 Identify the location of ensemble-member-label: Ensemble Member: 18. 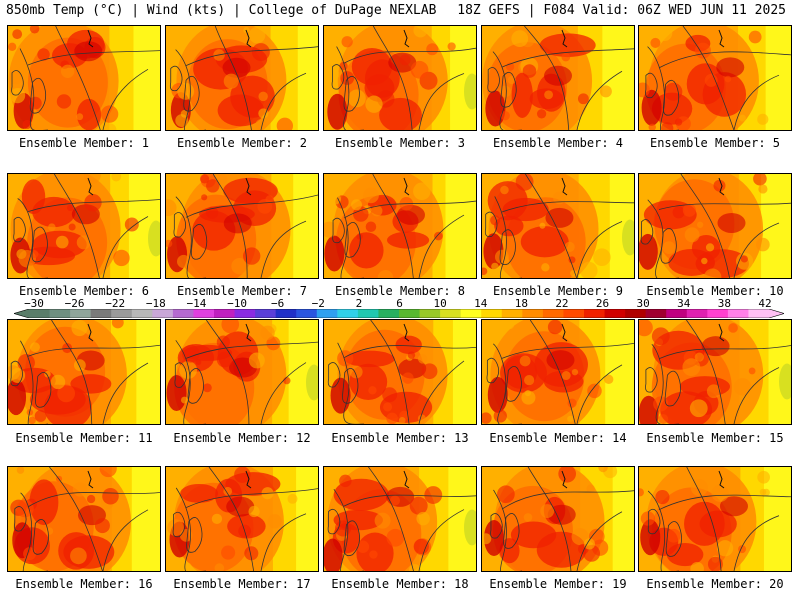
(400, 584).